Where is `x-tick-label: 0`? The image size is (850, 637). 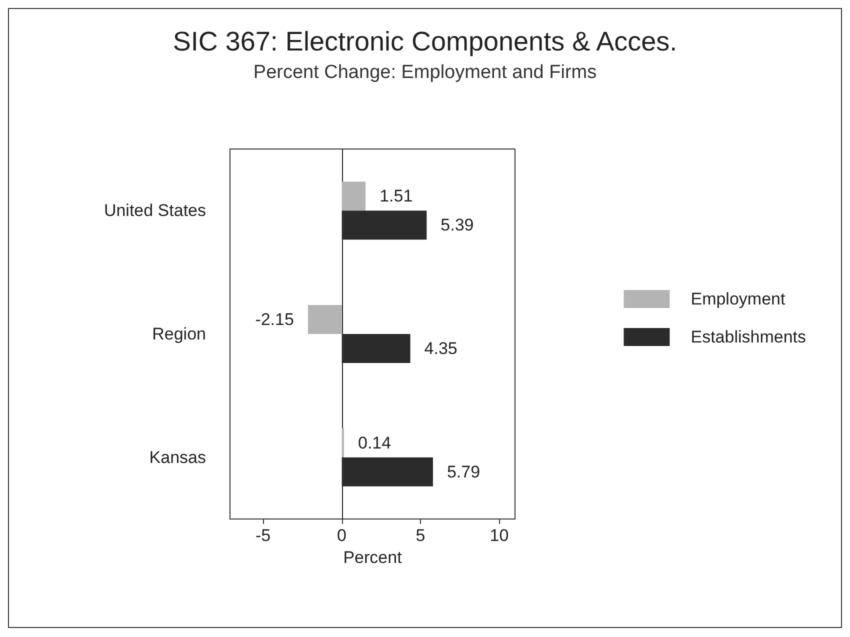 x-tick-label: 0 is located at coordinates (342, 535).